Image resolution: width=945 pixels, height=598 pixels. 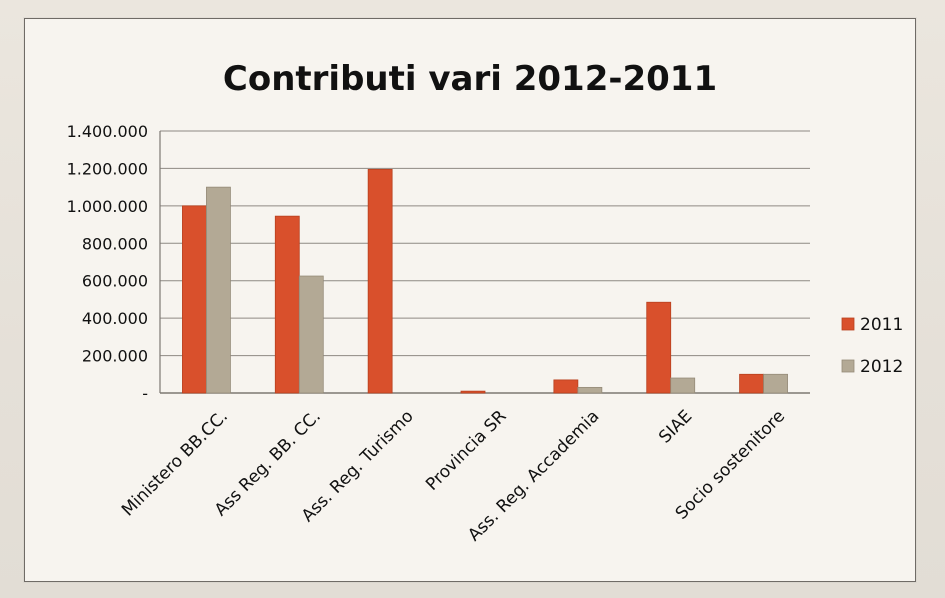 What do you see at coordinates (107, 131) in the screenshot?
I see `y-tick-label: 1.400.000` at bounding box center [107, 131].